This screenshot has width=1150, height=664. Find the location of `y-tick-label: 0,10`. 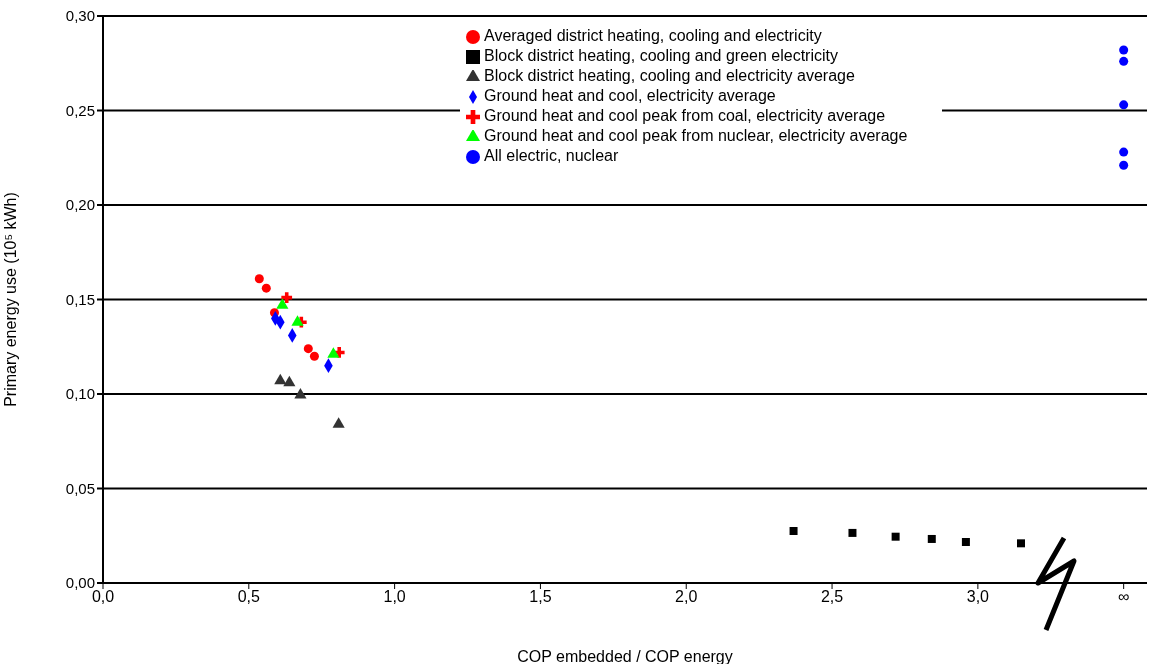

y-tick-label: 0,10 is located at coordinates (80, 394).